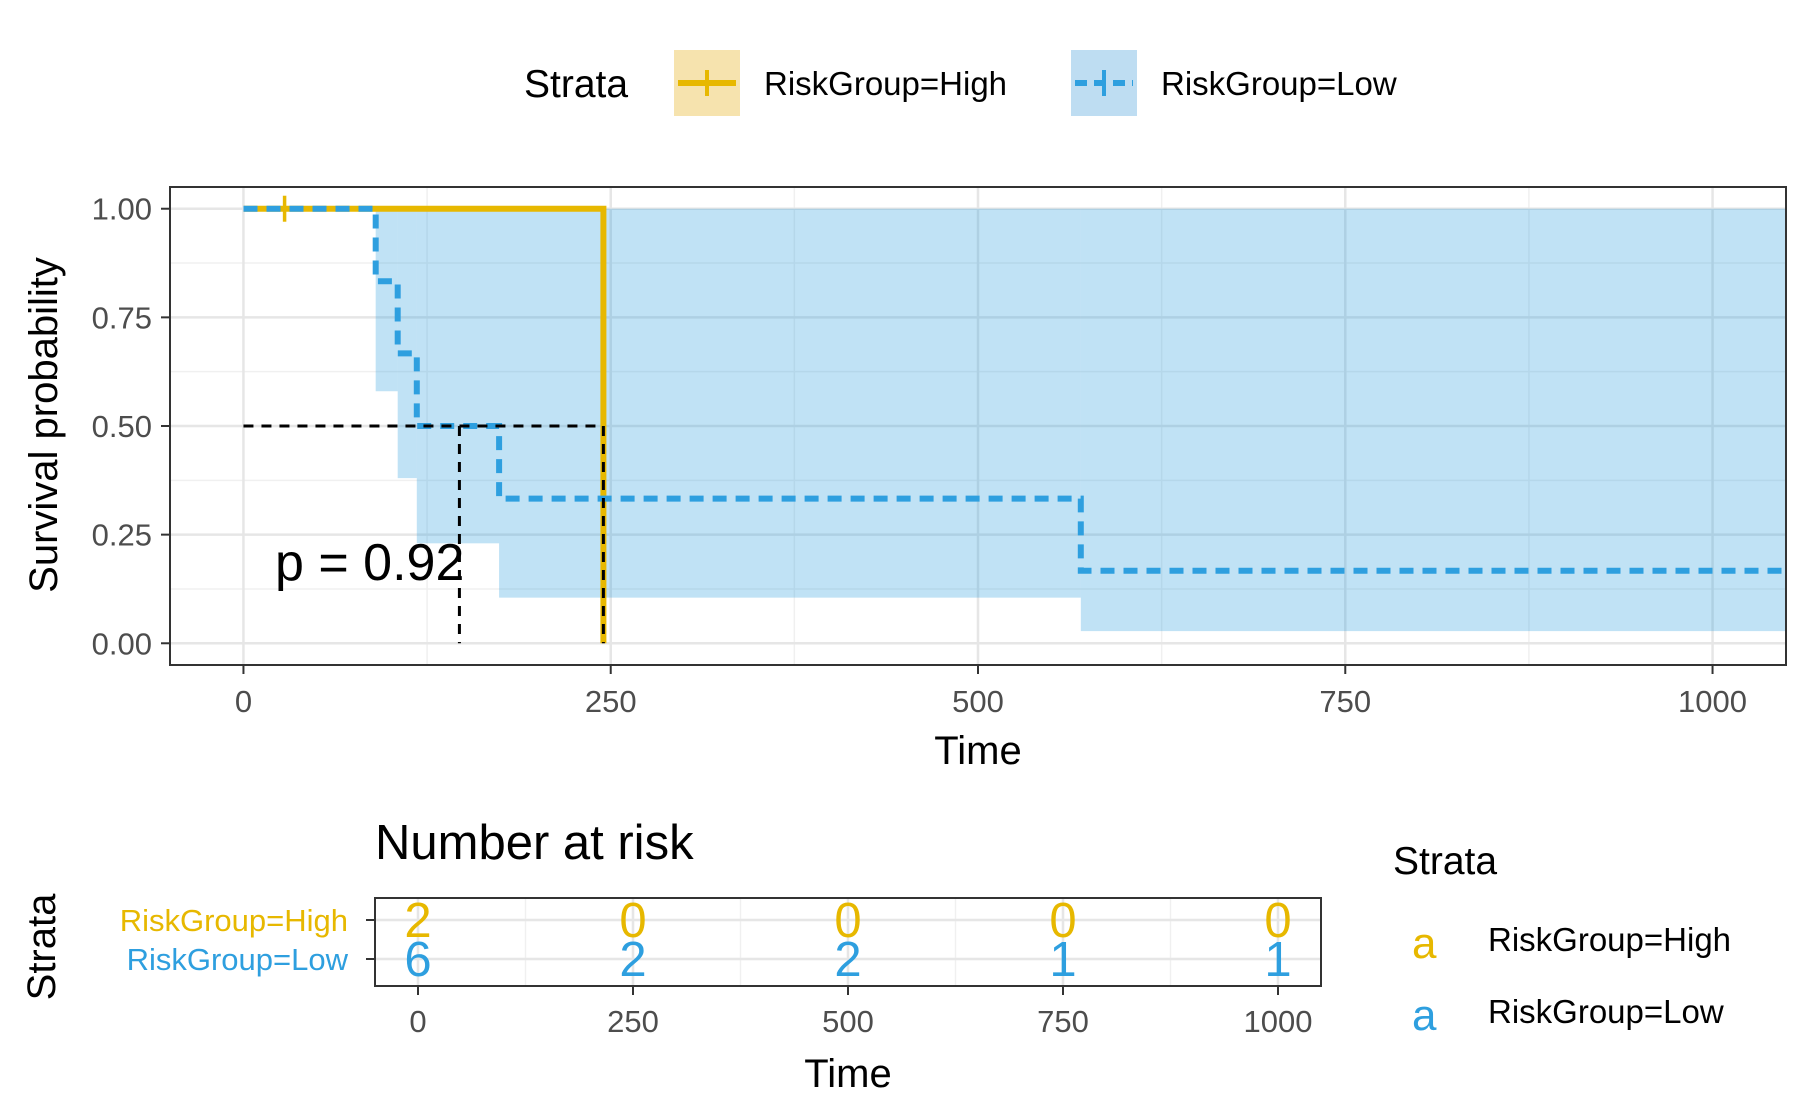 The height and width of the screenshot is (1118, 1800). Describe the element at coordinates (848, 1021) in the screenshot. I see `risk-x-tick-label: 500` at that location.